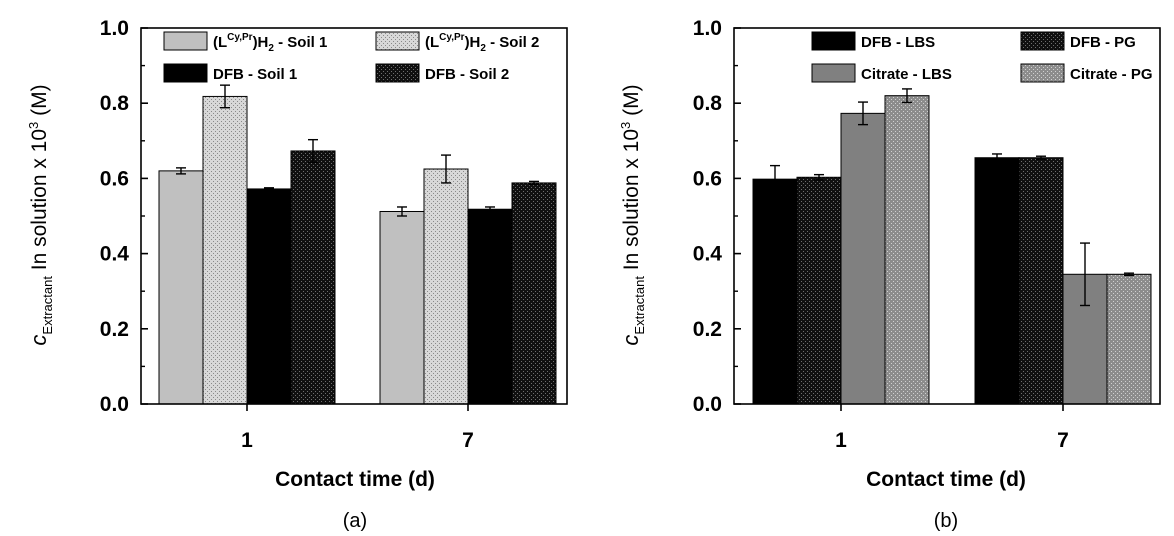  Describe the element at coordinates (898, 42) in the screenshot. I see `legend-label: DFB - LBS` at that location.